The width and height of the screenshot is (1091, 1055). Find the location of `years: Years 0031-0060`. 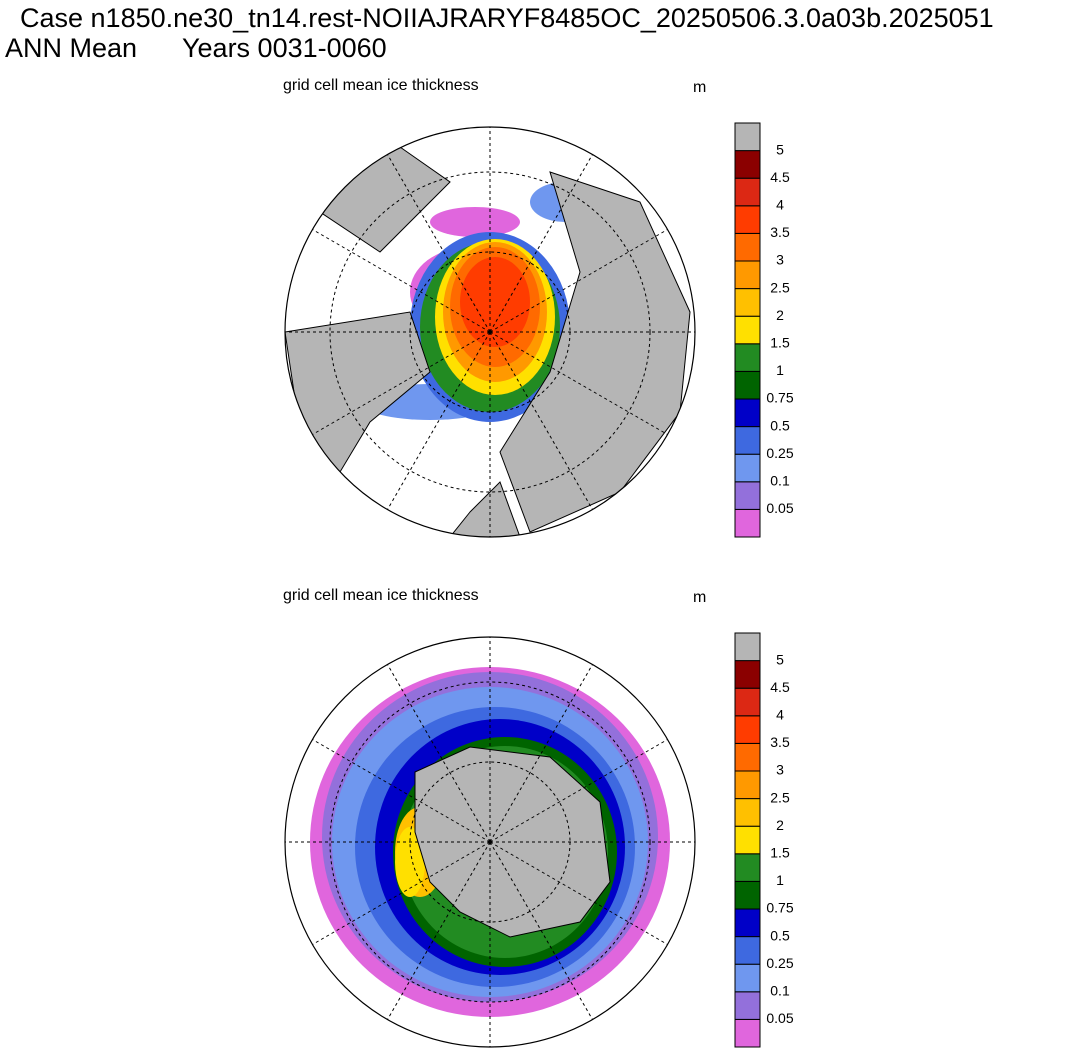

years: Years 0031-0060 is located at coordinates (284, 48).